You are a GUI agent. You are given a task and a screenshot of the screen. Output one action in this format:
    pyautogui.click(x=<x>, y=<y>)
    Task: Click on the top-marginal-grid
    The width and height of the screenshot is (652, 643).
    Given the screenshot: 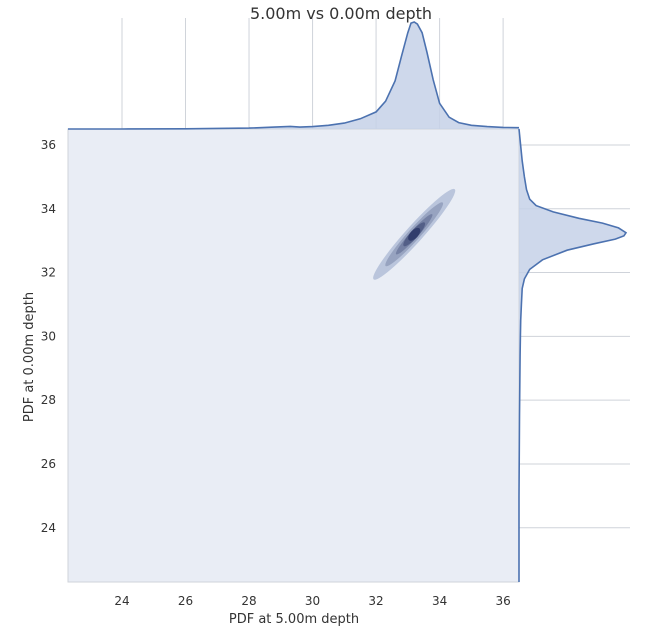 What is the action you would take?
    pyautogui.click(x=312, y=73)
    